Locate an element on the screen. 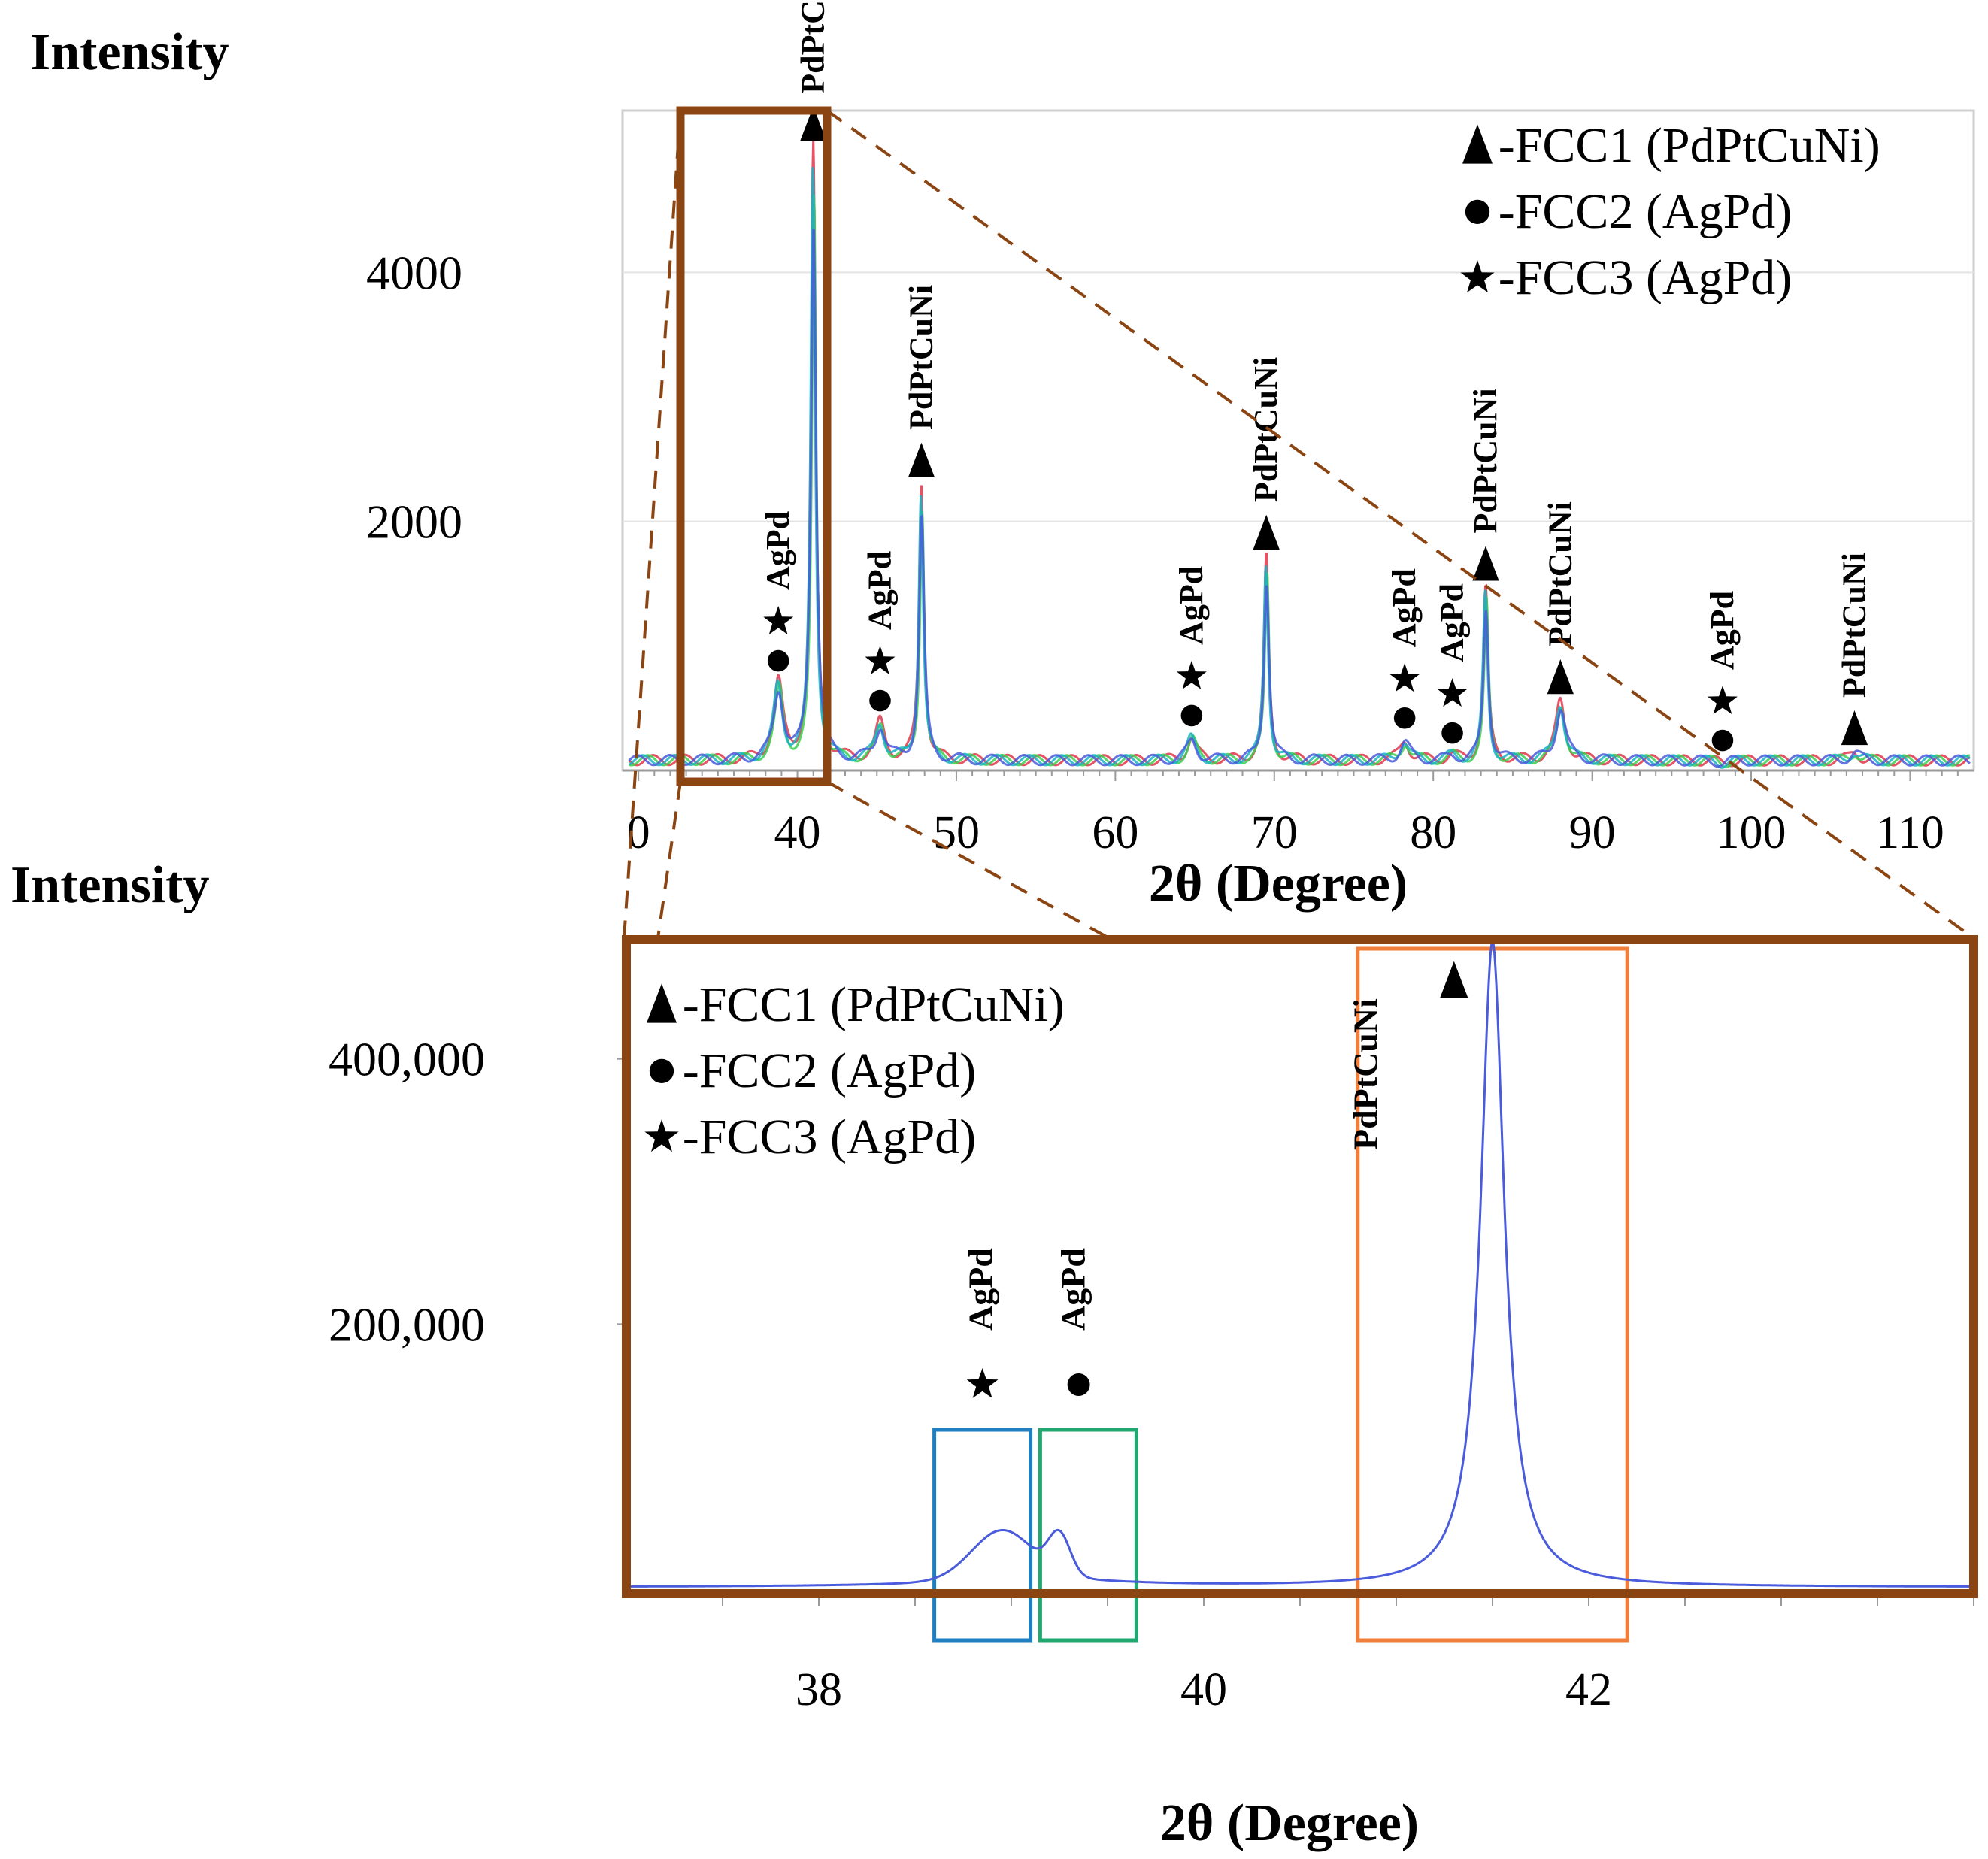 Image resolution: width=1988 pixels, height=1859 pixels. top-peak-label-5: PdPtCuNi is located at coordinates (1265, 429).